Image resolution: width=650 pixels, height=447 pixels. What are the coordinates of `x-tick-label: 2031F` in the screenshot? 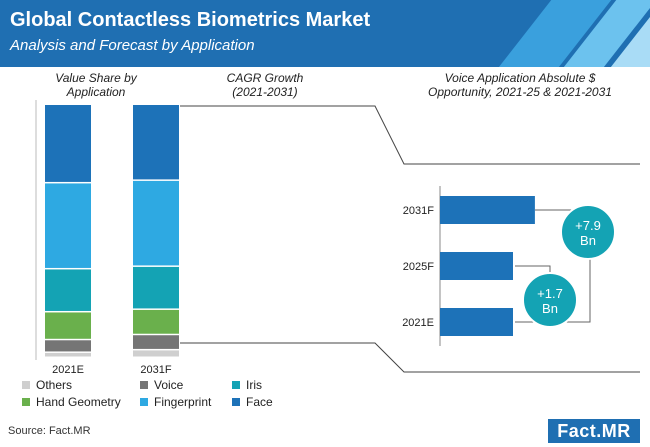 It's located at (155, 370).